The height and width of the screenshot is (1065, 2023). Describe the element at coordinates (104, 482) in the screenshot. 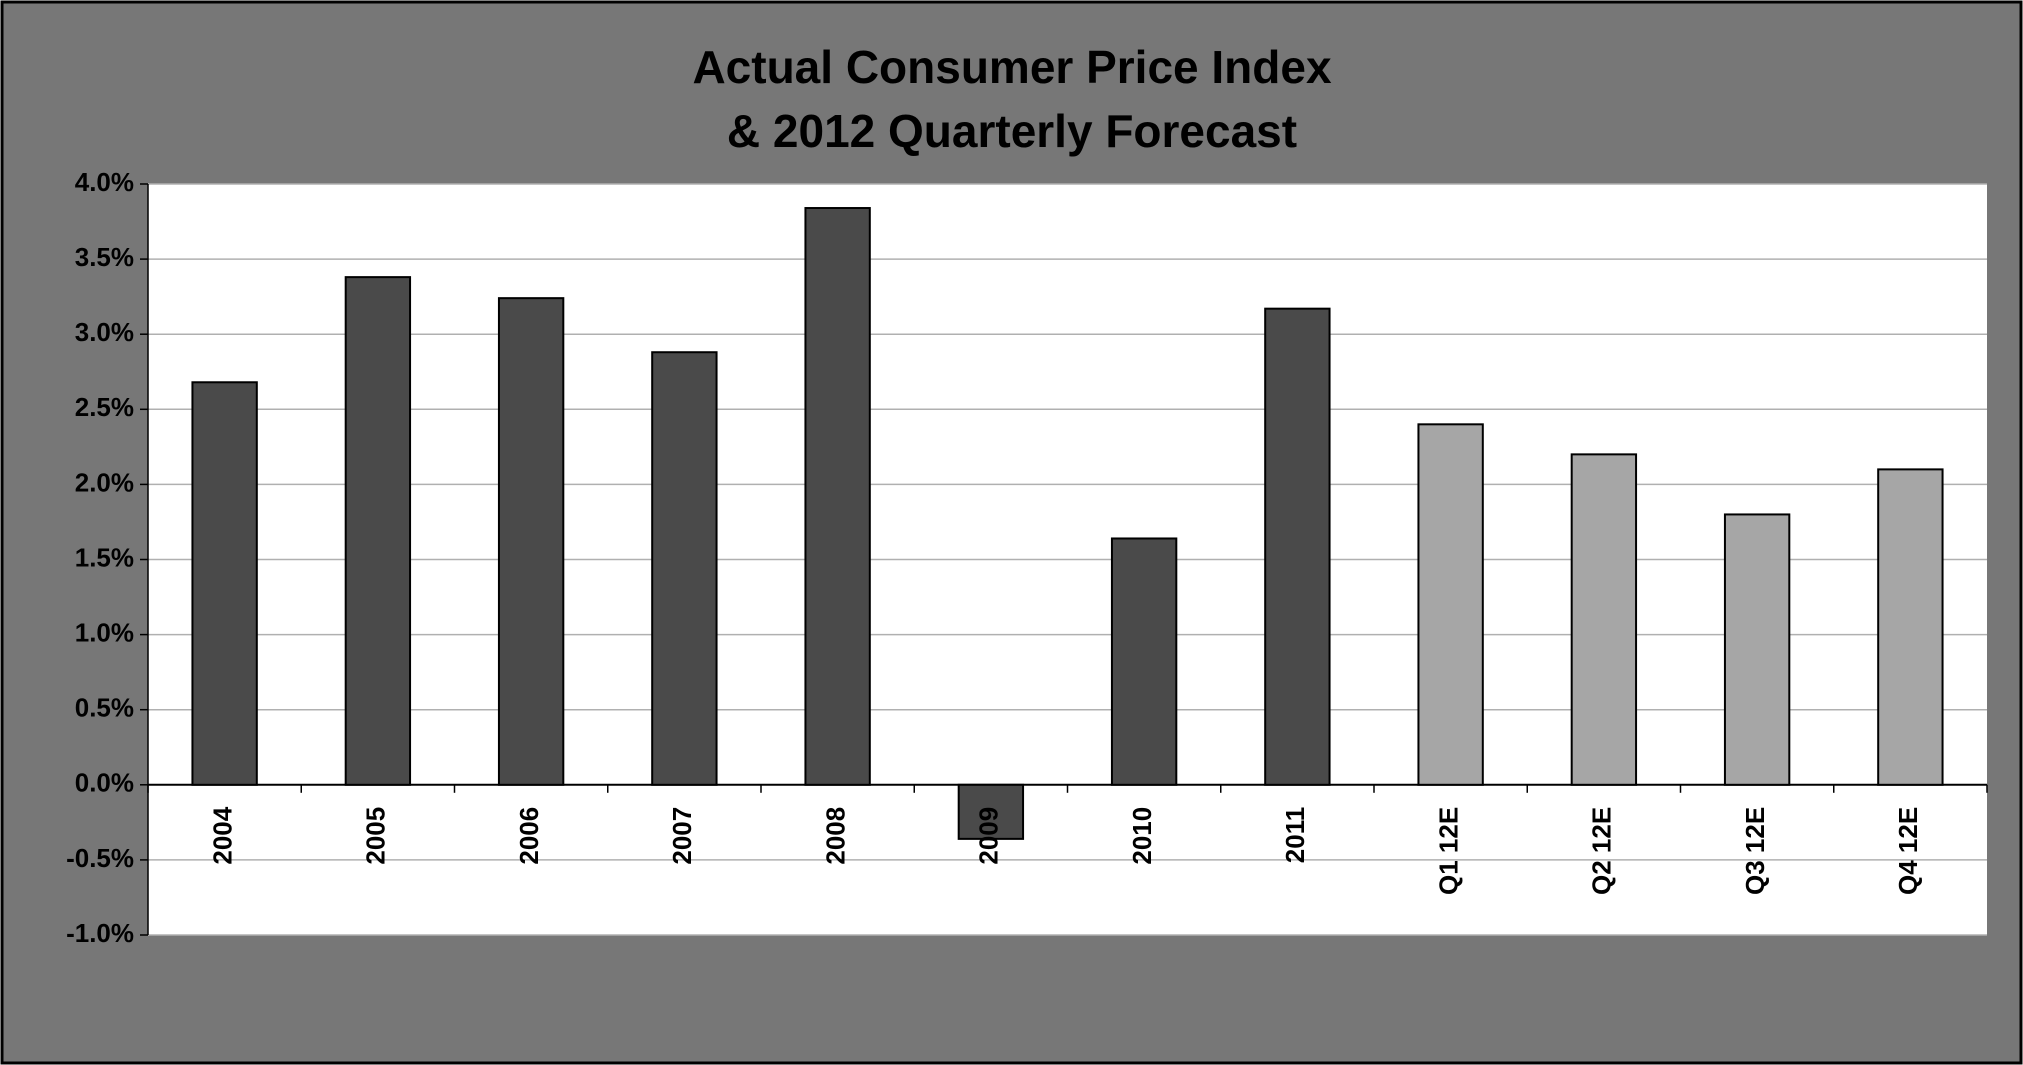

I see `y-tick-label: 2.0%` at that location.